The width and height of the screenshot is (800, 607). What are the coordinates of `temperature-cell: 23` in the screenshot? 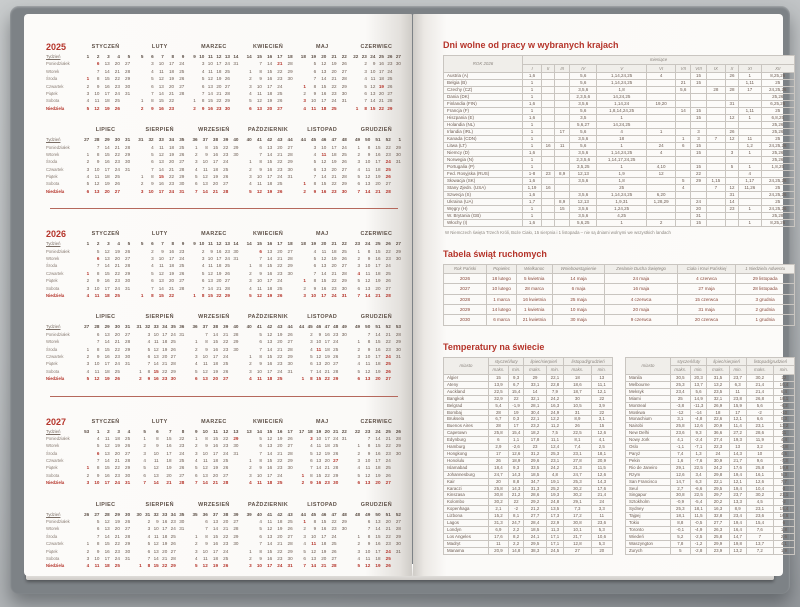 It's located at (535, 447).